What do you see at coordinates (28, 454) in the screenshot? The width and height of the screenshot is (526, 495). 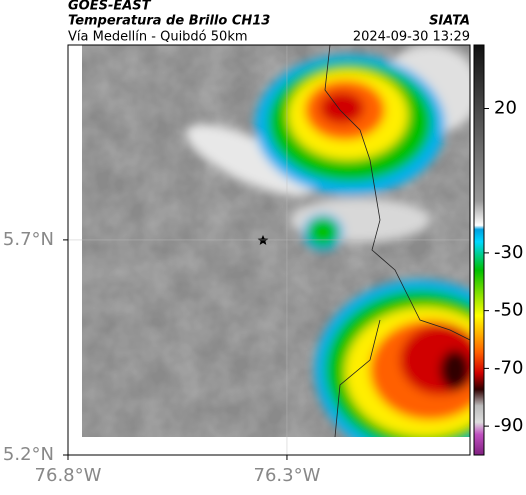 I see `y-tick-label: 5.2°N` at bounding box center [28, 454].